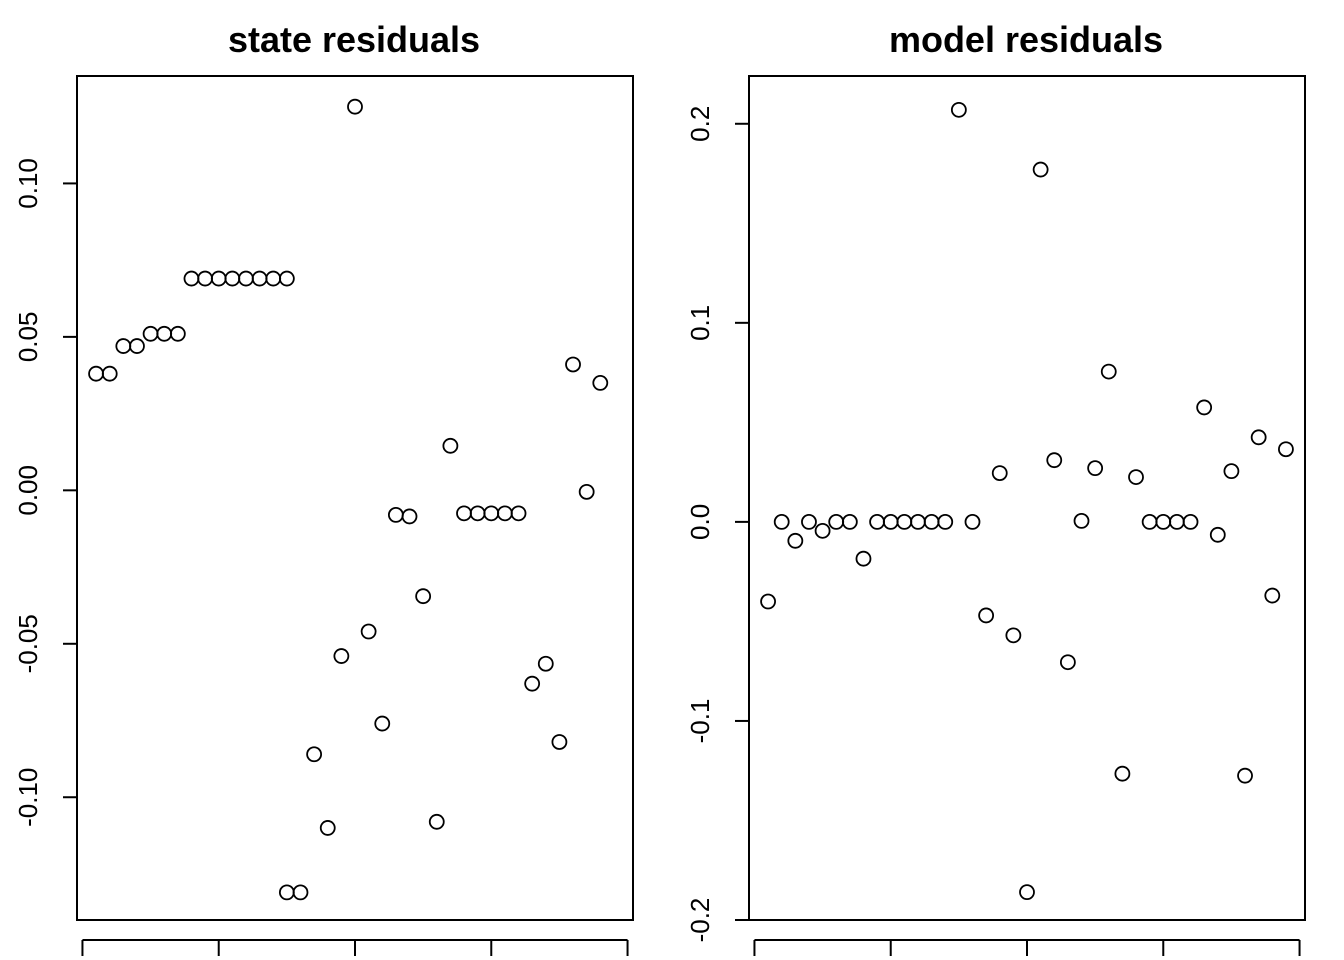 This screenshot has height=960, width=1344. I want to click on y-tick-label: -0.1, so click(700, 721).